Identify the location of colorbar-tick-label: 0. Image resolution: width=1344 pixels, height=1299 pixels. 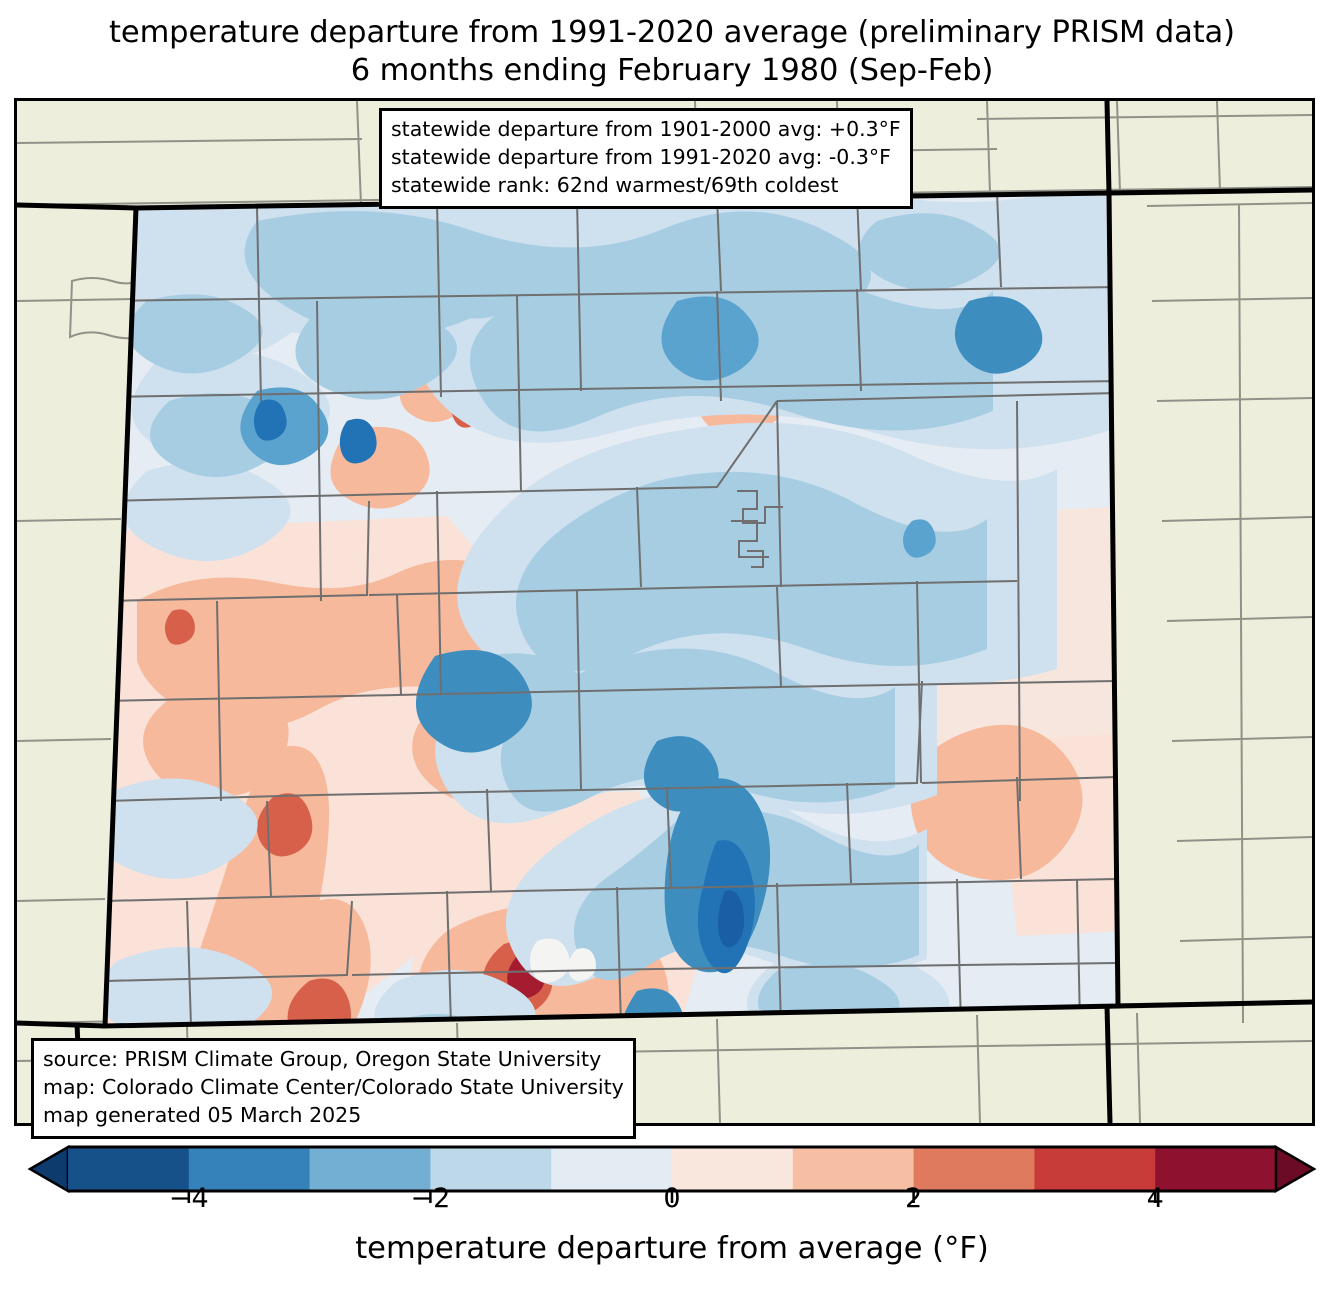
(672, 1198).